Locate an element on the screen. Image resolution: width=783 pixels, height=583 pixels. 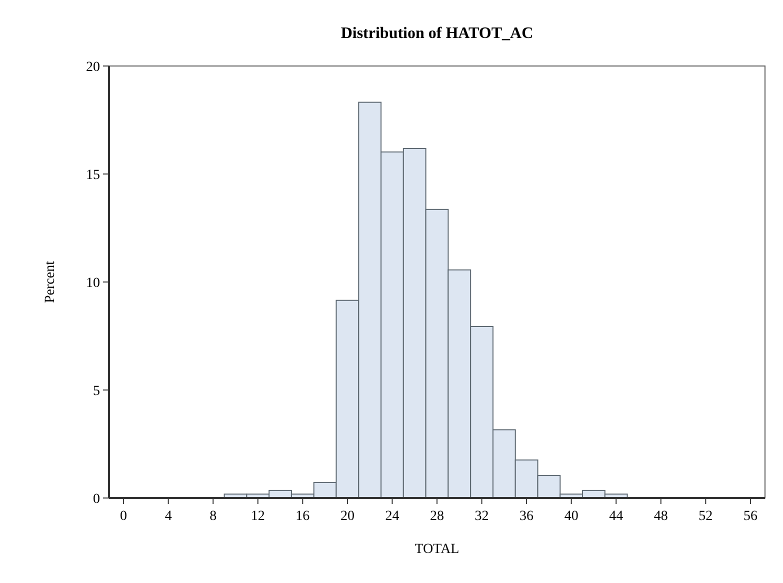
x-tick-label: 44 is located at coordinates (616, 516).